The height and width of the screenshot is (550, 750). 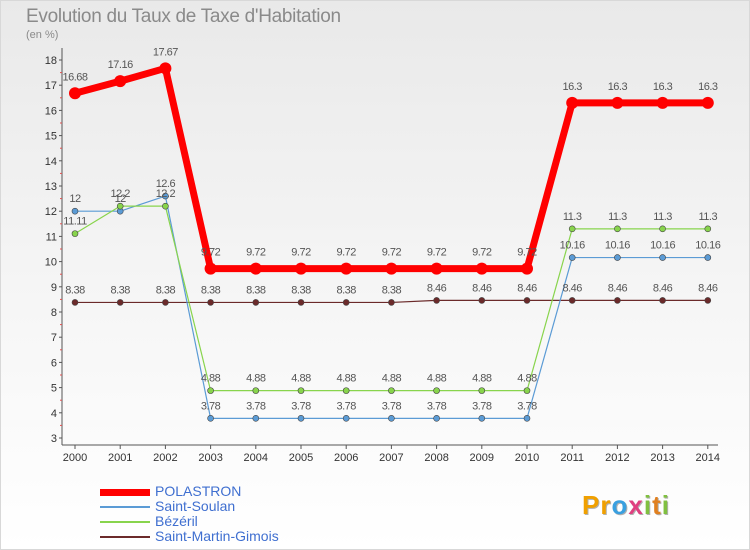 What do you see at coordinates (42, 35) in the screenshot?
I see `unit-label: (en %)` at bounding box center [42, 35].